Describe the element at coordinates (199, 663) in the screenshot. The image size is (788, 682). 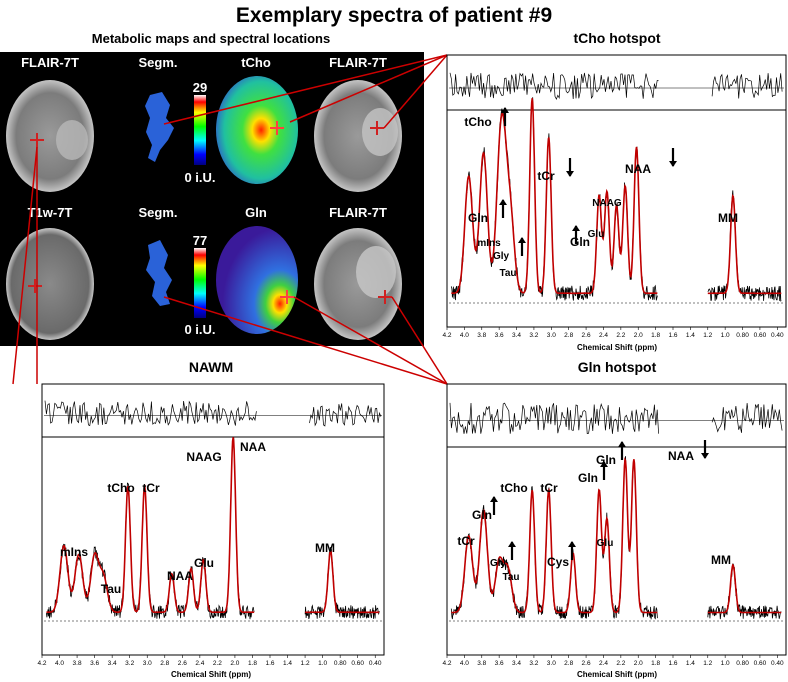
I see `x-tick-label: 2.4` at that location.